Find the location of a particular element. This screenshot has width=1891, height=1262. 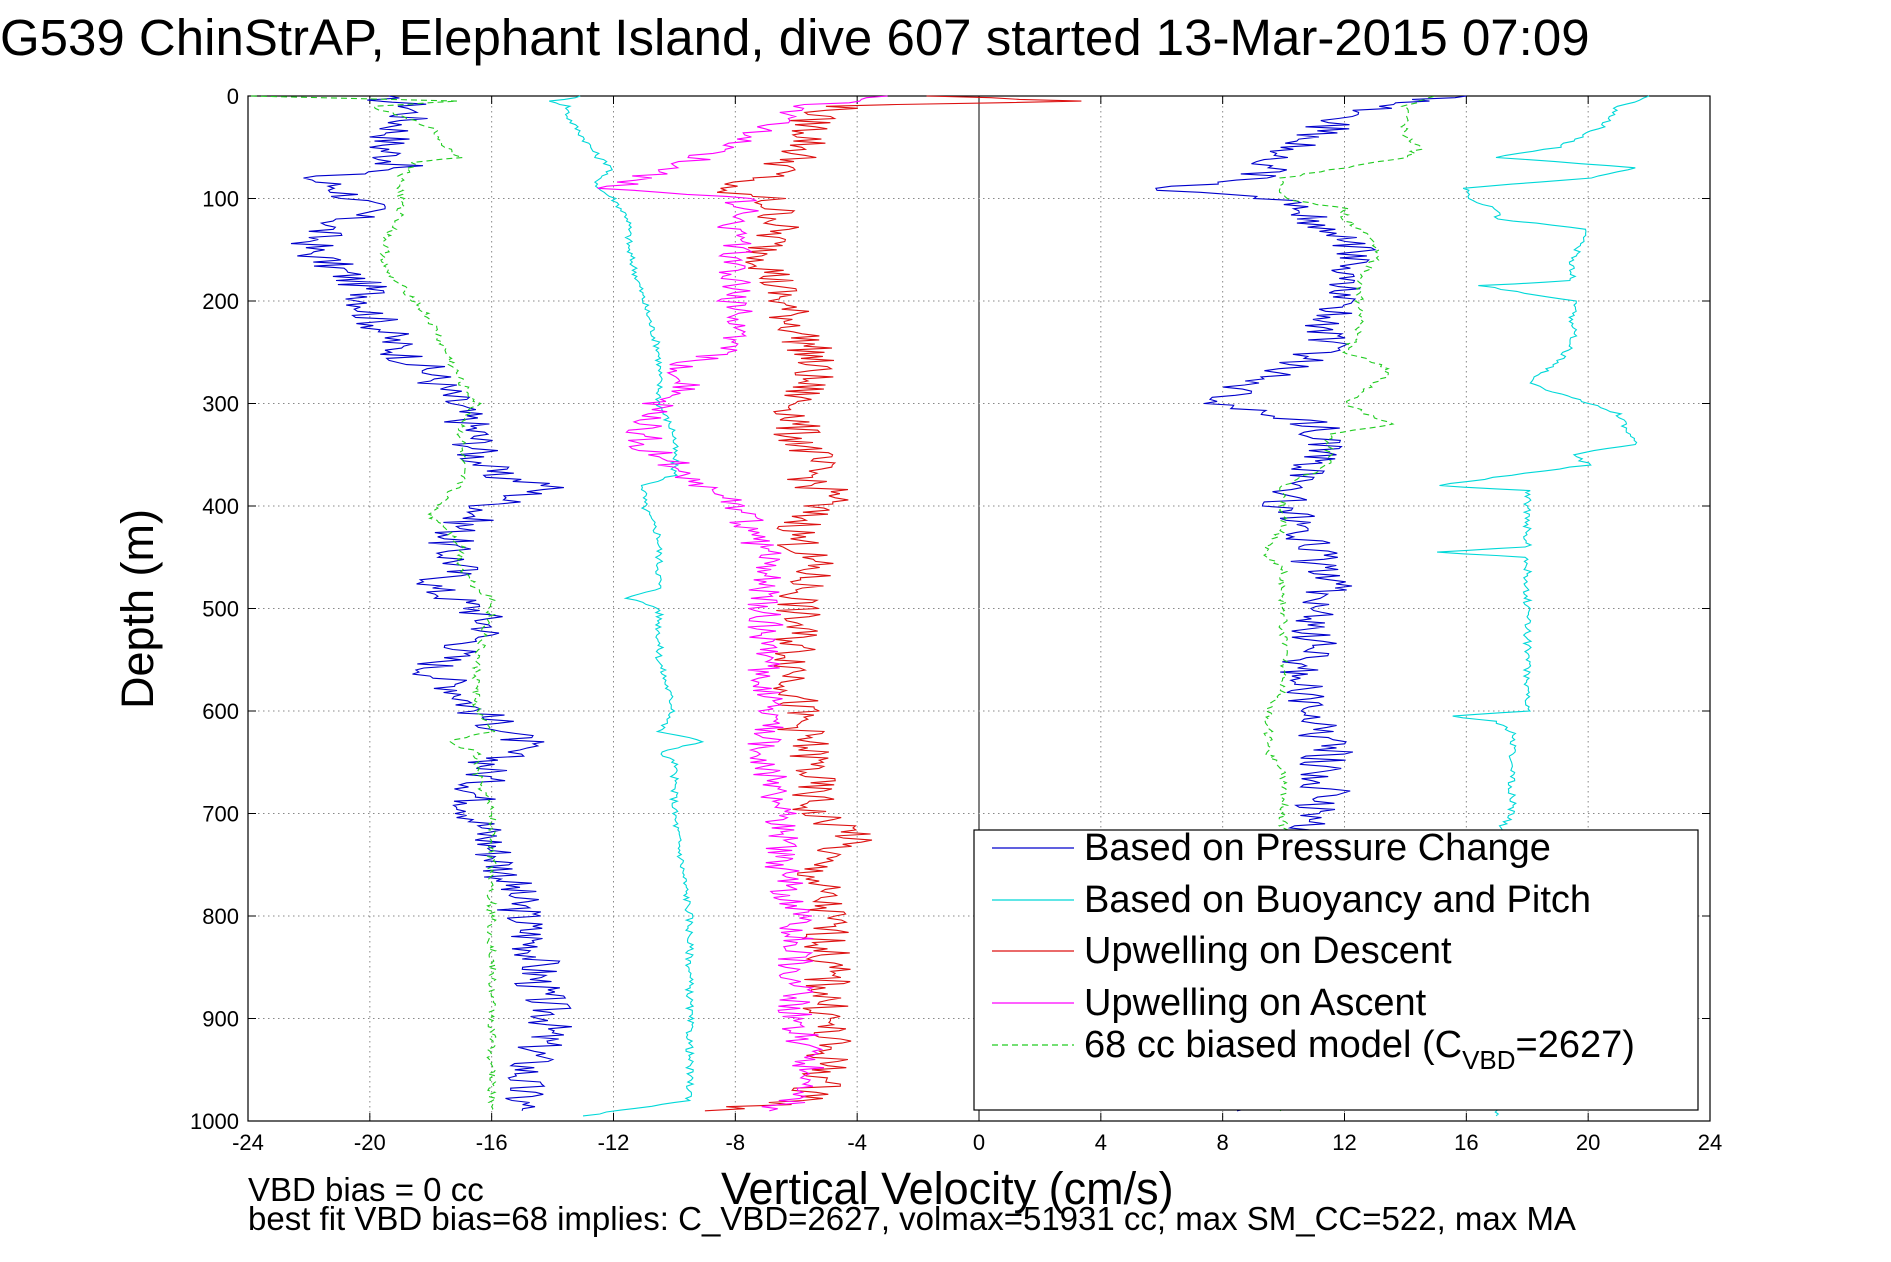

legend-entry: 68 cc biased model (CVBD=2627) is located at coordinates (1313, 1049).